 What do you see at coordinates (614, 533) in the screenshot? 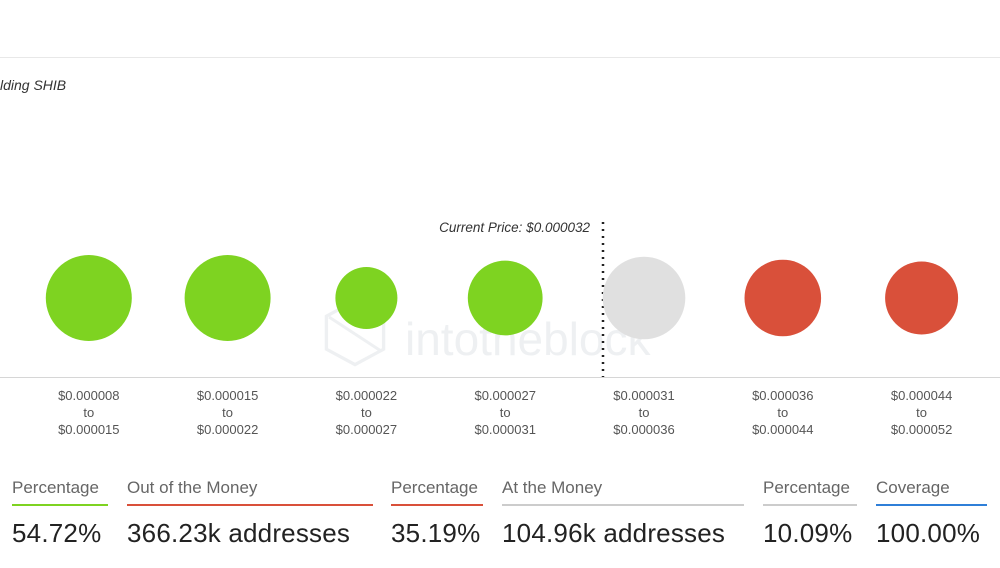
I see `stat-value: 104.96k addresses` at bounding box center [614, 533].